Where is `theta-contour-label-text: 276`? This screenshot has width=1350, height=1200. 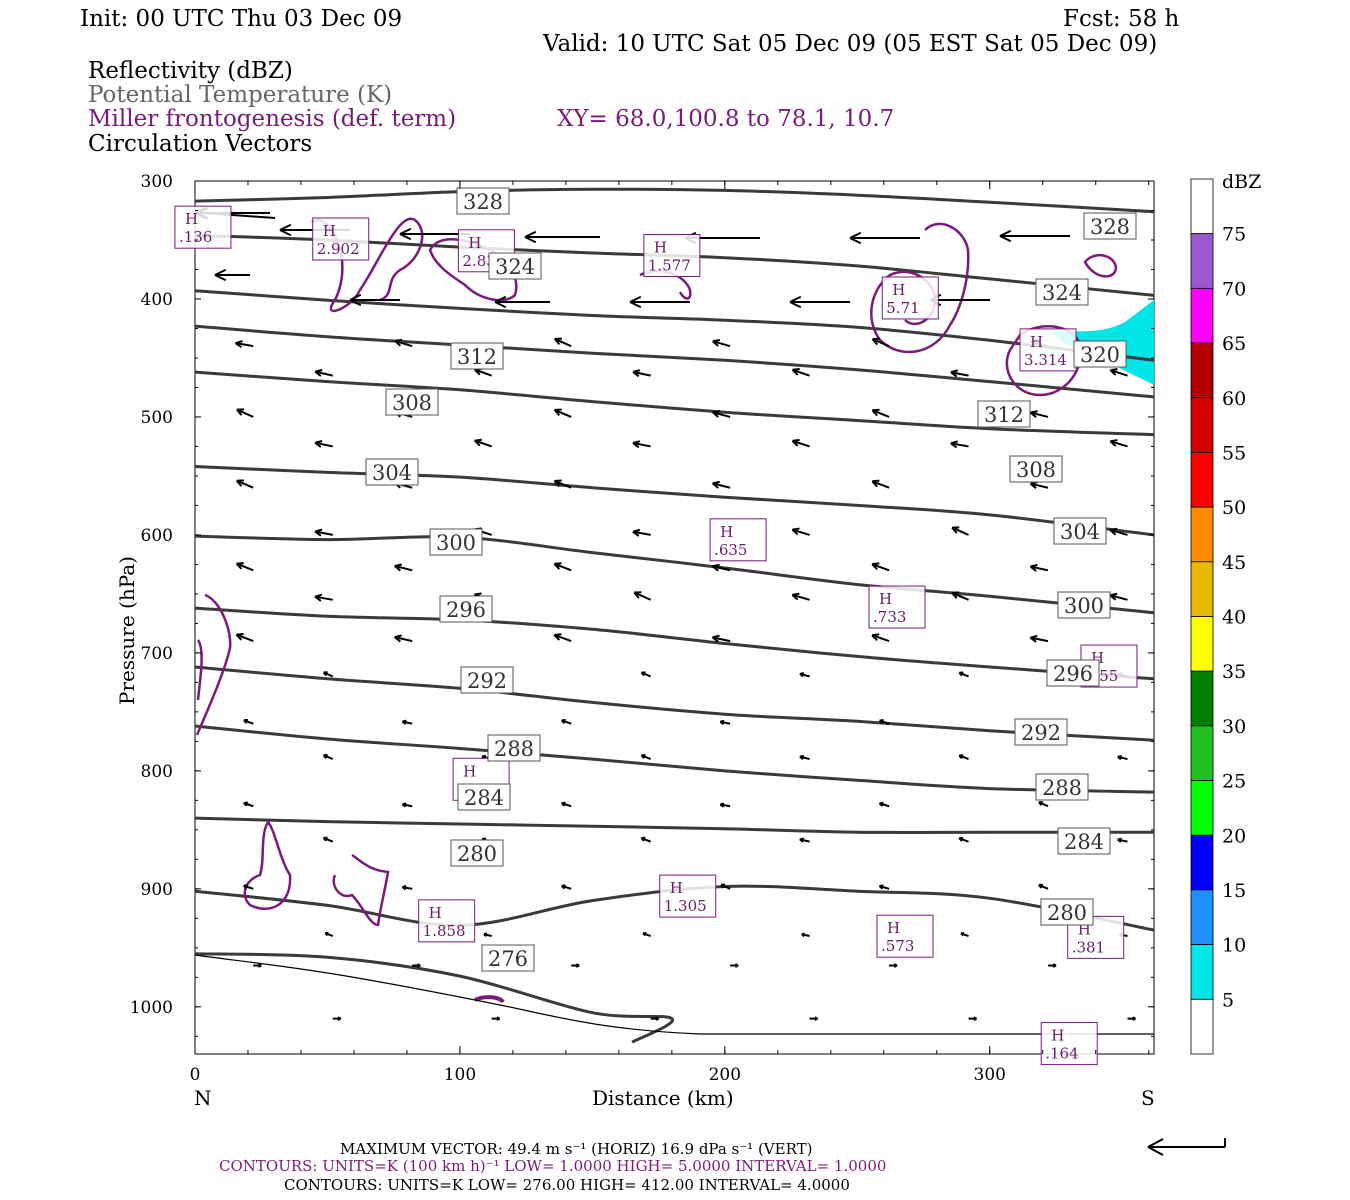 theta-contour-label-text: 276 is located at coordinates (508, 959).